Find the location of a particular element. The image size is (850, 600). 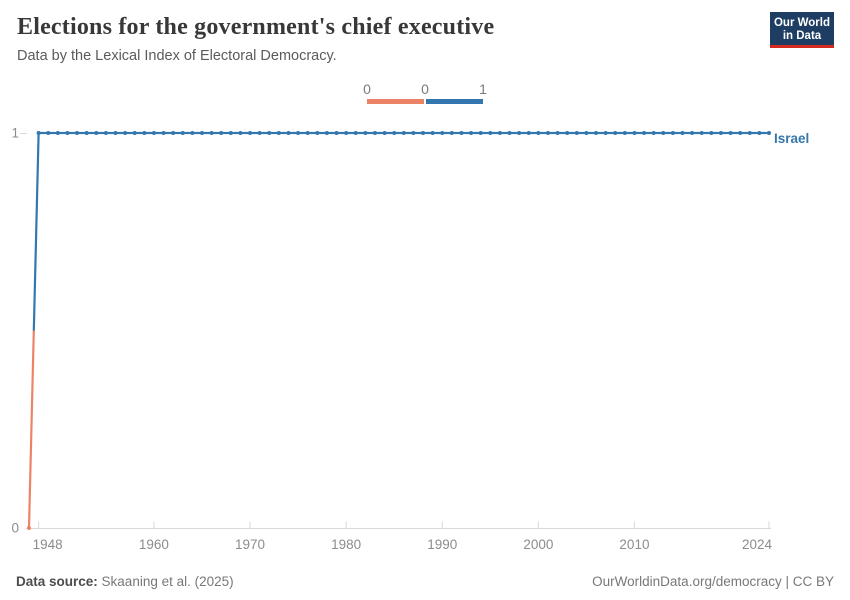

color-legend-bar is located at coordinates (425, 101).